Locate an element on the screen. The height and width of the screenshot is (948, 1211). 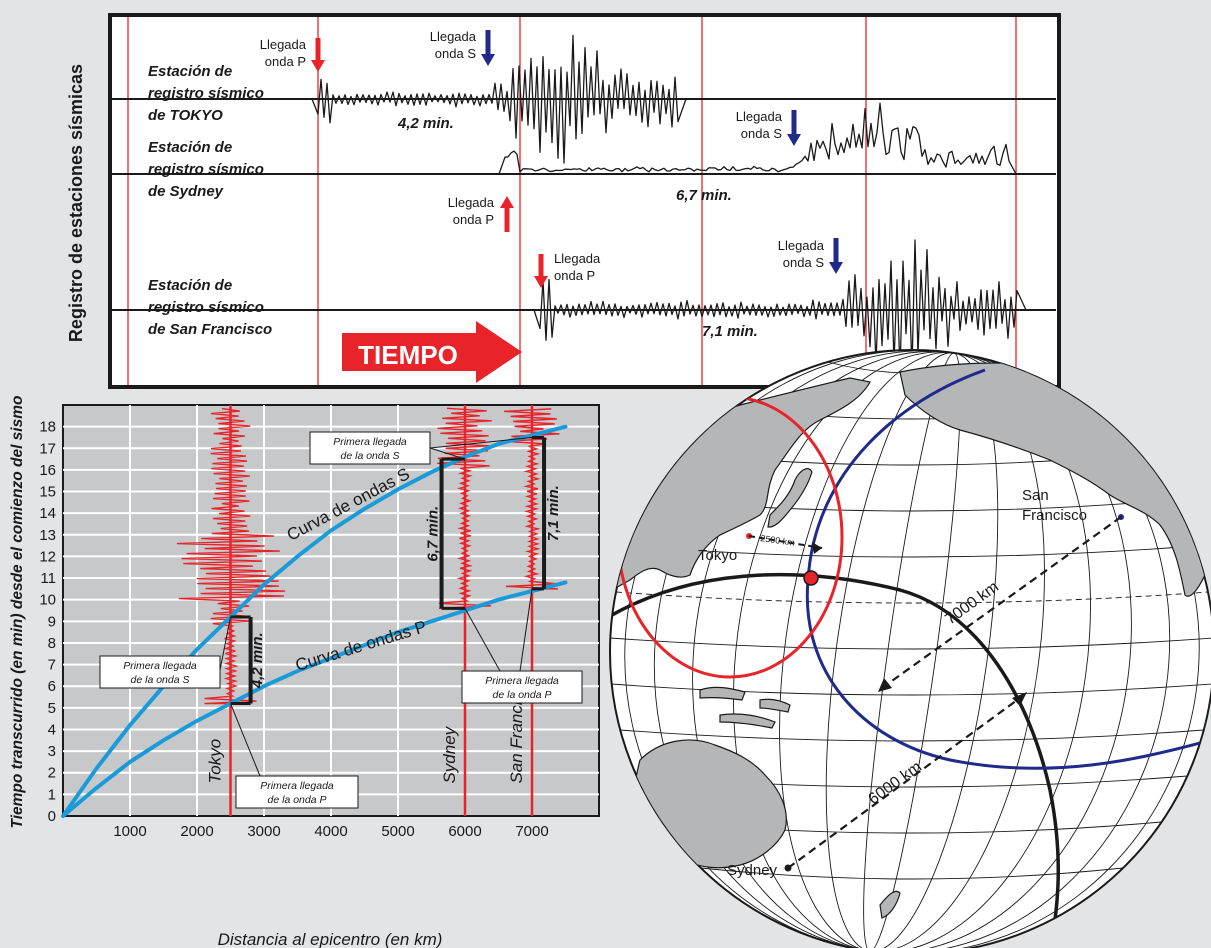
tokyo-distance-label: 2500 km is located at coordinates (778, 540).